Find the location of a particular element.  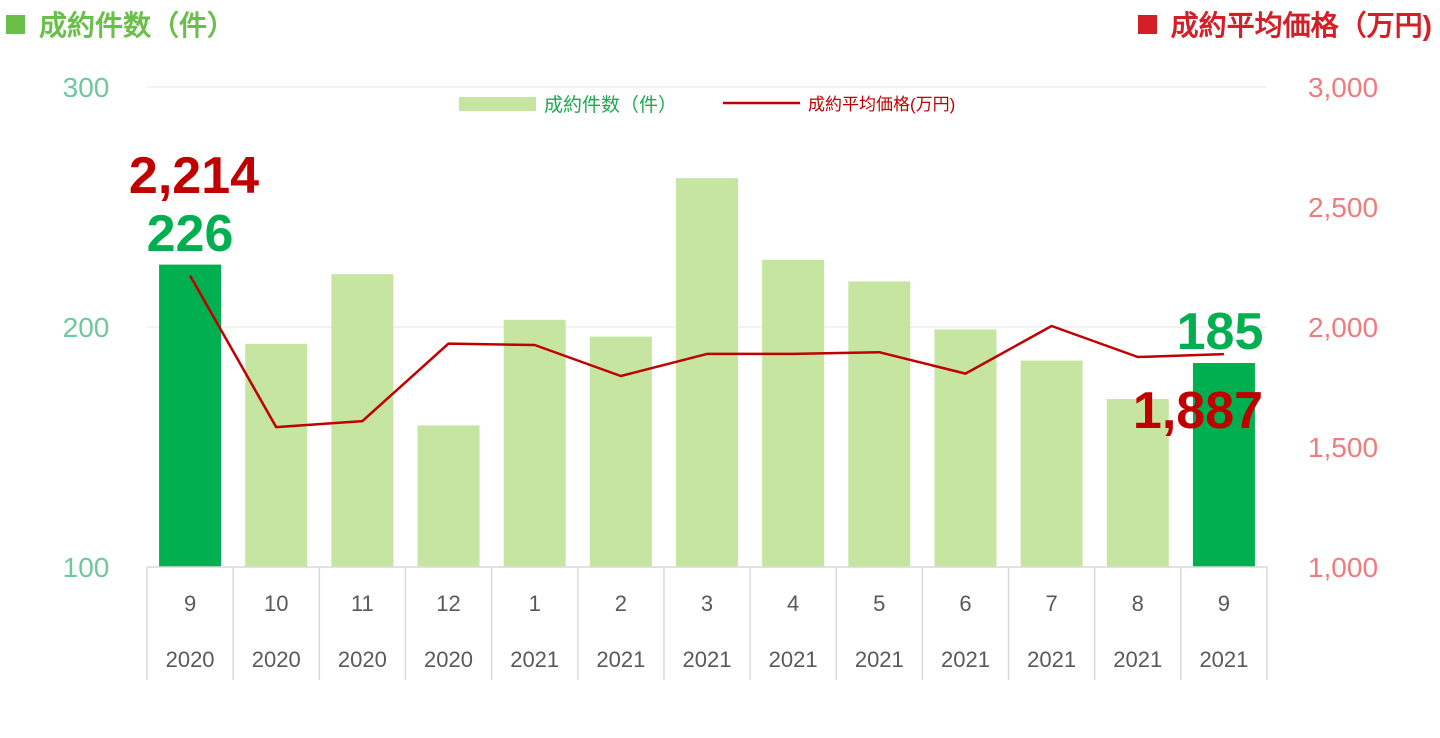

right-axis-tick: 2,000 is located at coordinates (1343, 327).